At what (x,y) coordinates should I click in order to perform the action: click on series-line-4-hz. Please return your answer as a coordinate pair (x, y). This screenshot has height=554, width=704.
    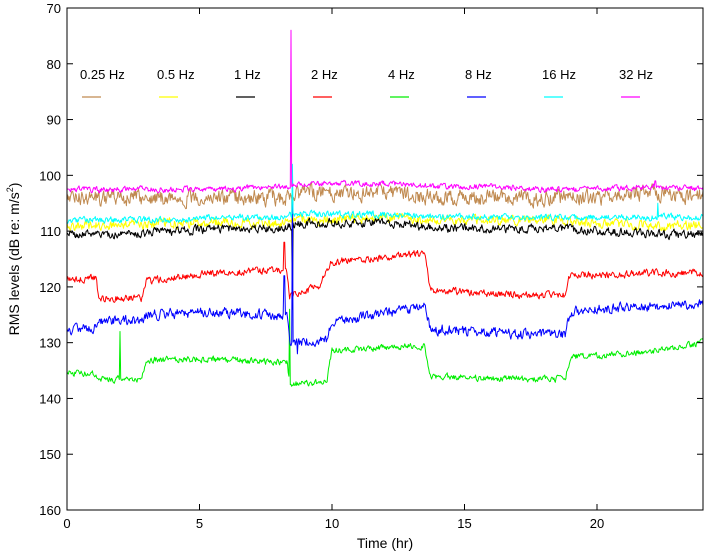
    Looking at the image, I should click on (385, 347).